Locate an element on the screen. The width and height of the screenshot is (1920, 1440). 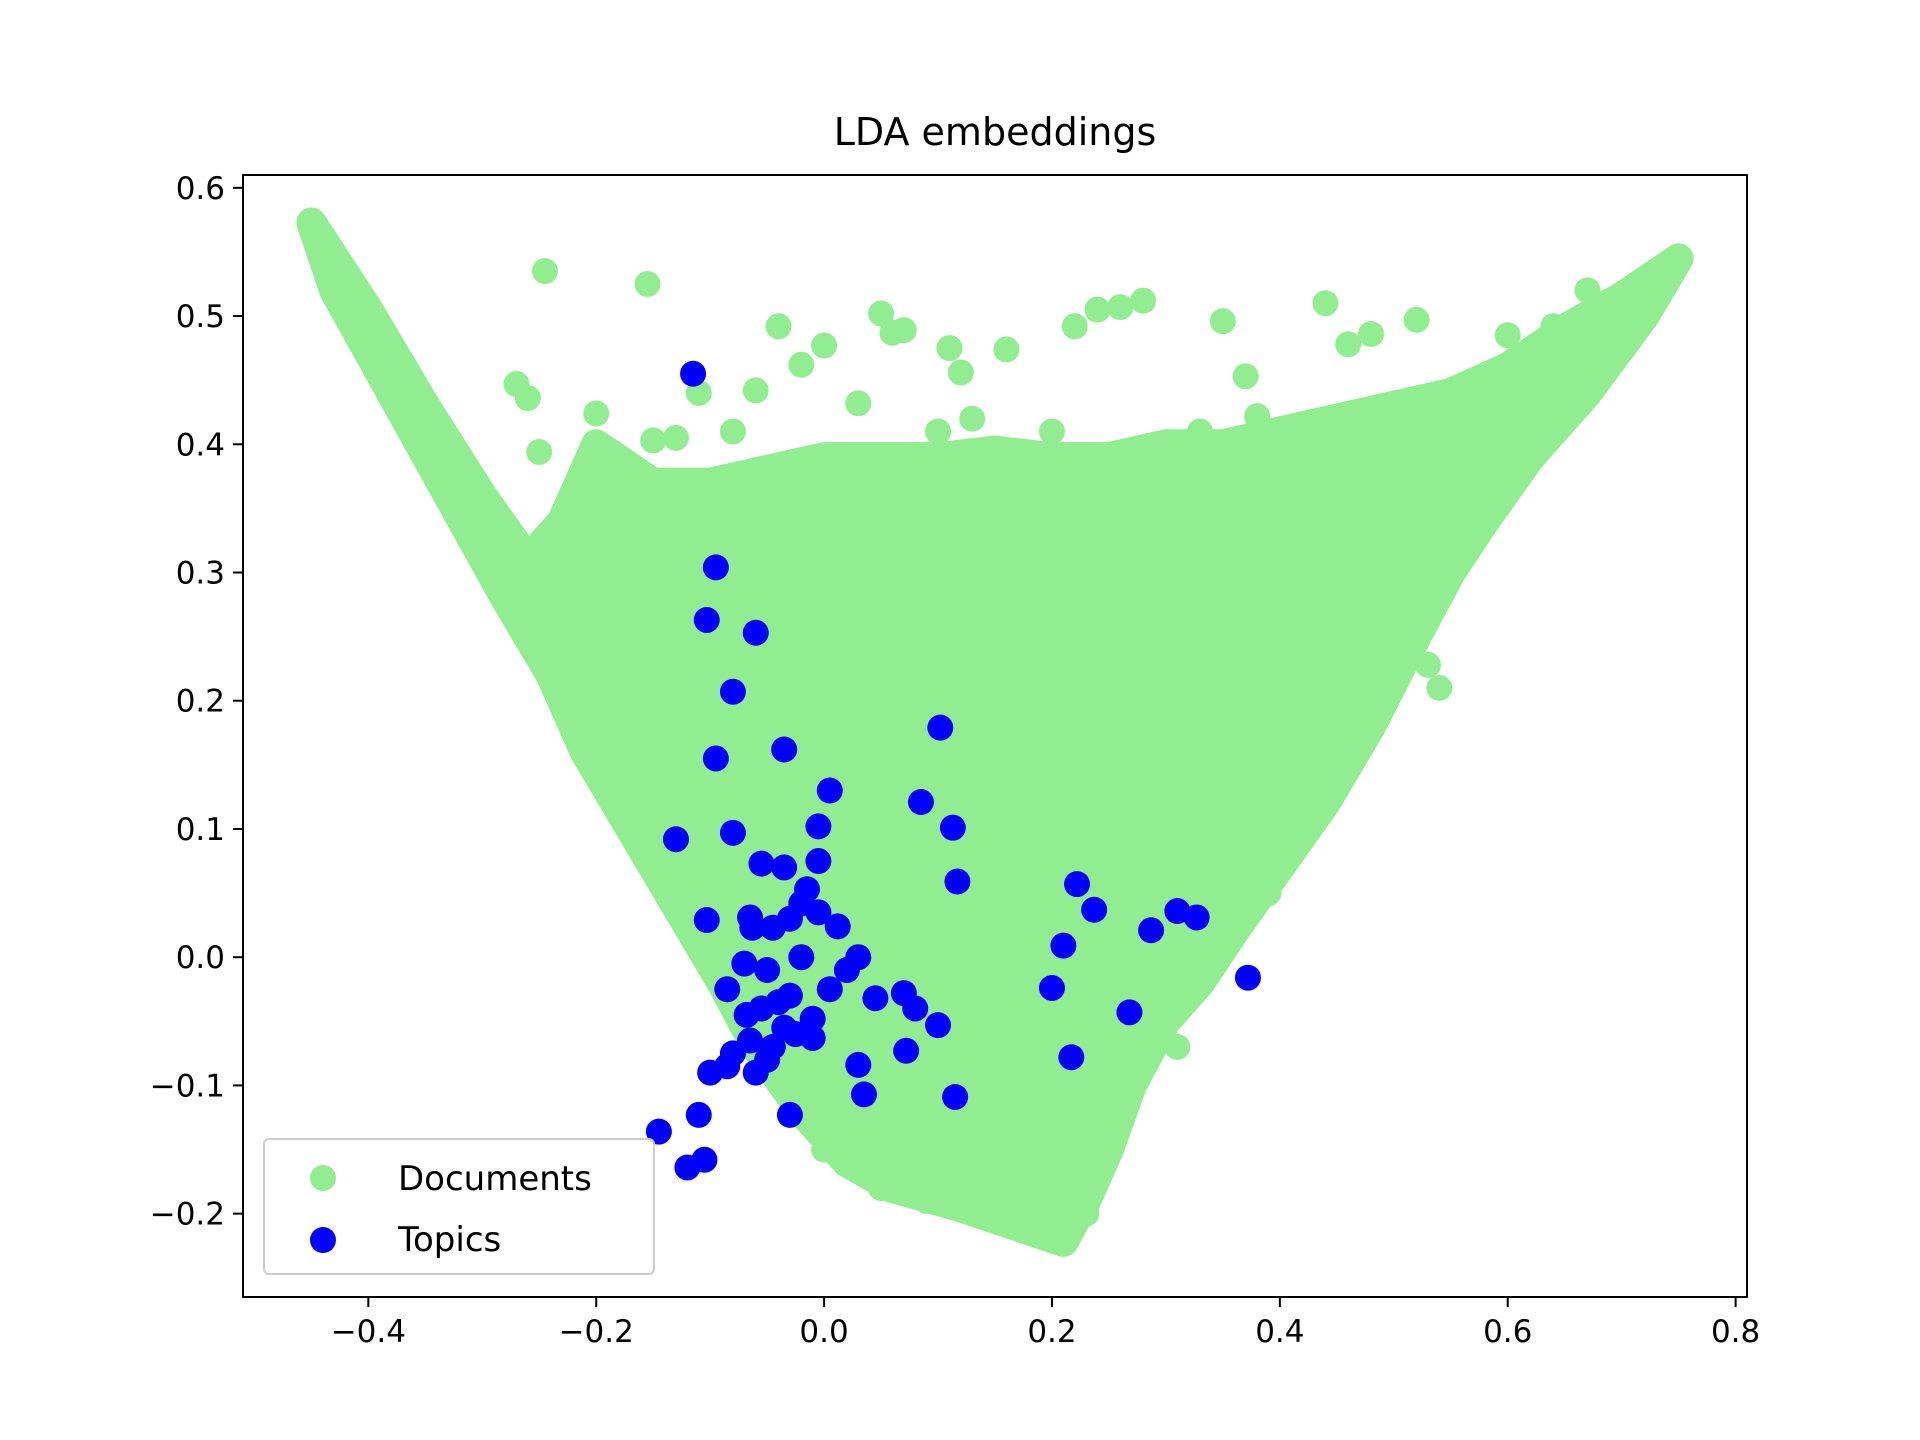
y-tick-label: 0.0 is located at coordinates (200, 958).